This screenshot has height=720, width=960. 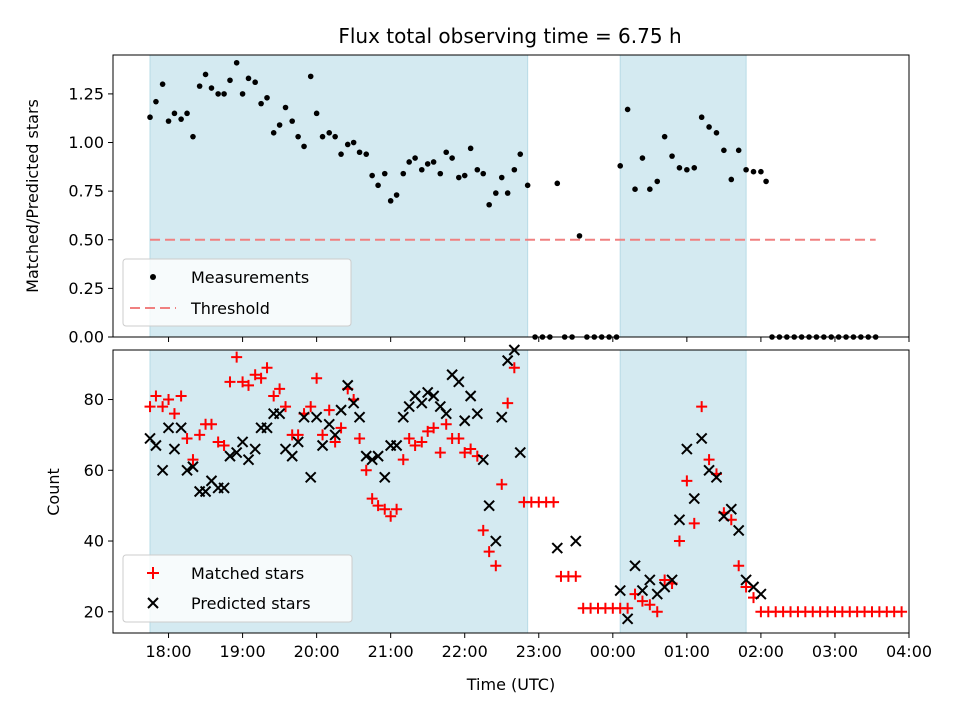 What do you see at coordinates (539, 651) in the screenshot?
I see `x-tick-label: 23:00` at bounding box center [539, 651].